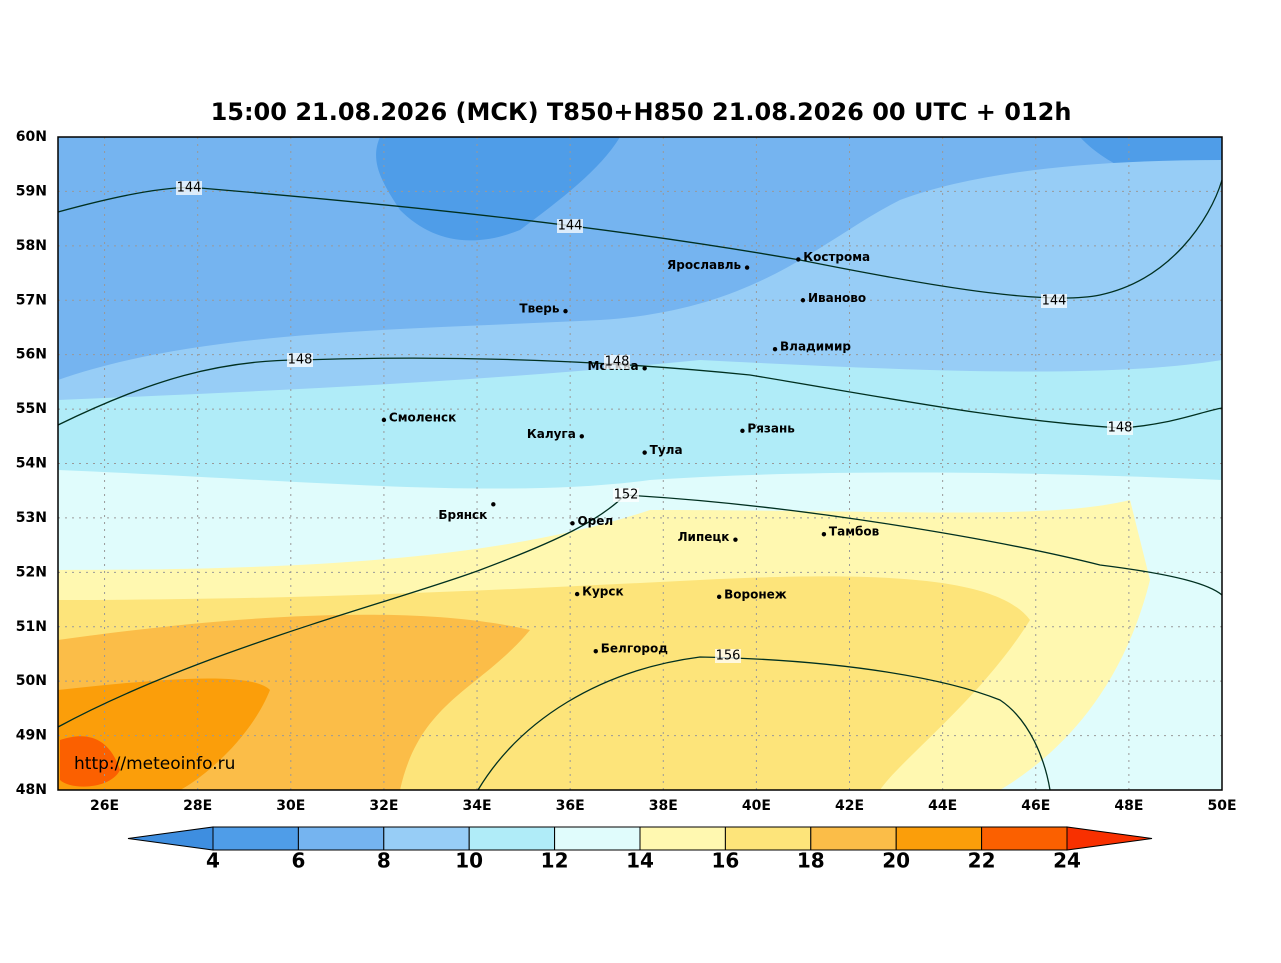 The width and height of the screenshot is (1281, 963). What do you see at coordinates (422, 417) in the screenshot?
I see `city-label: Смоленск` at bounding box center [422, 417].